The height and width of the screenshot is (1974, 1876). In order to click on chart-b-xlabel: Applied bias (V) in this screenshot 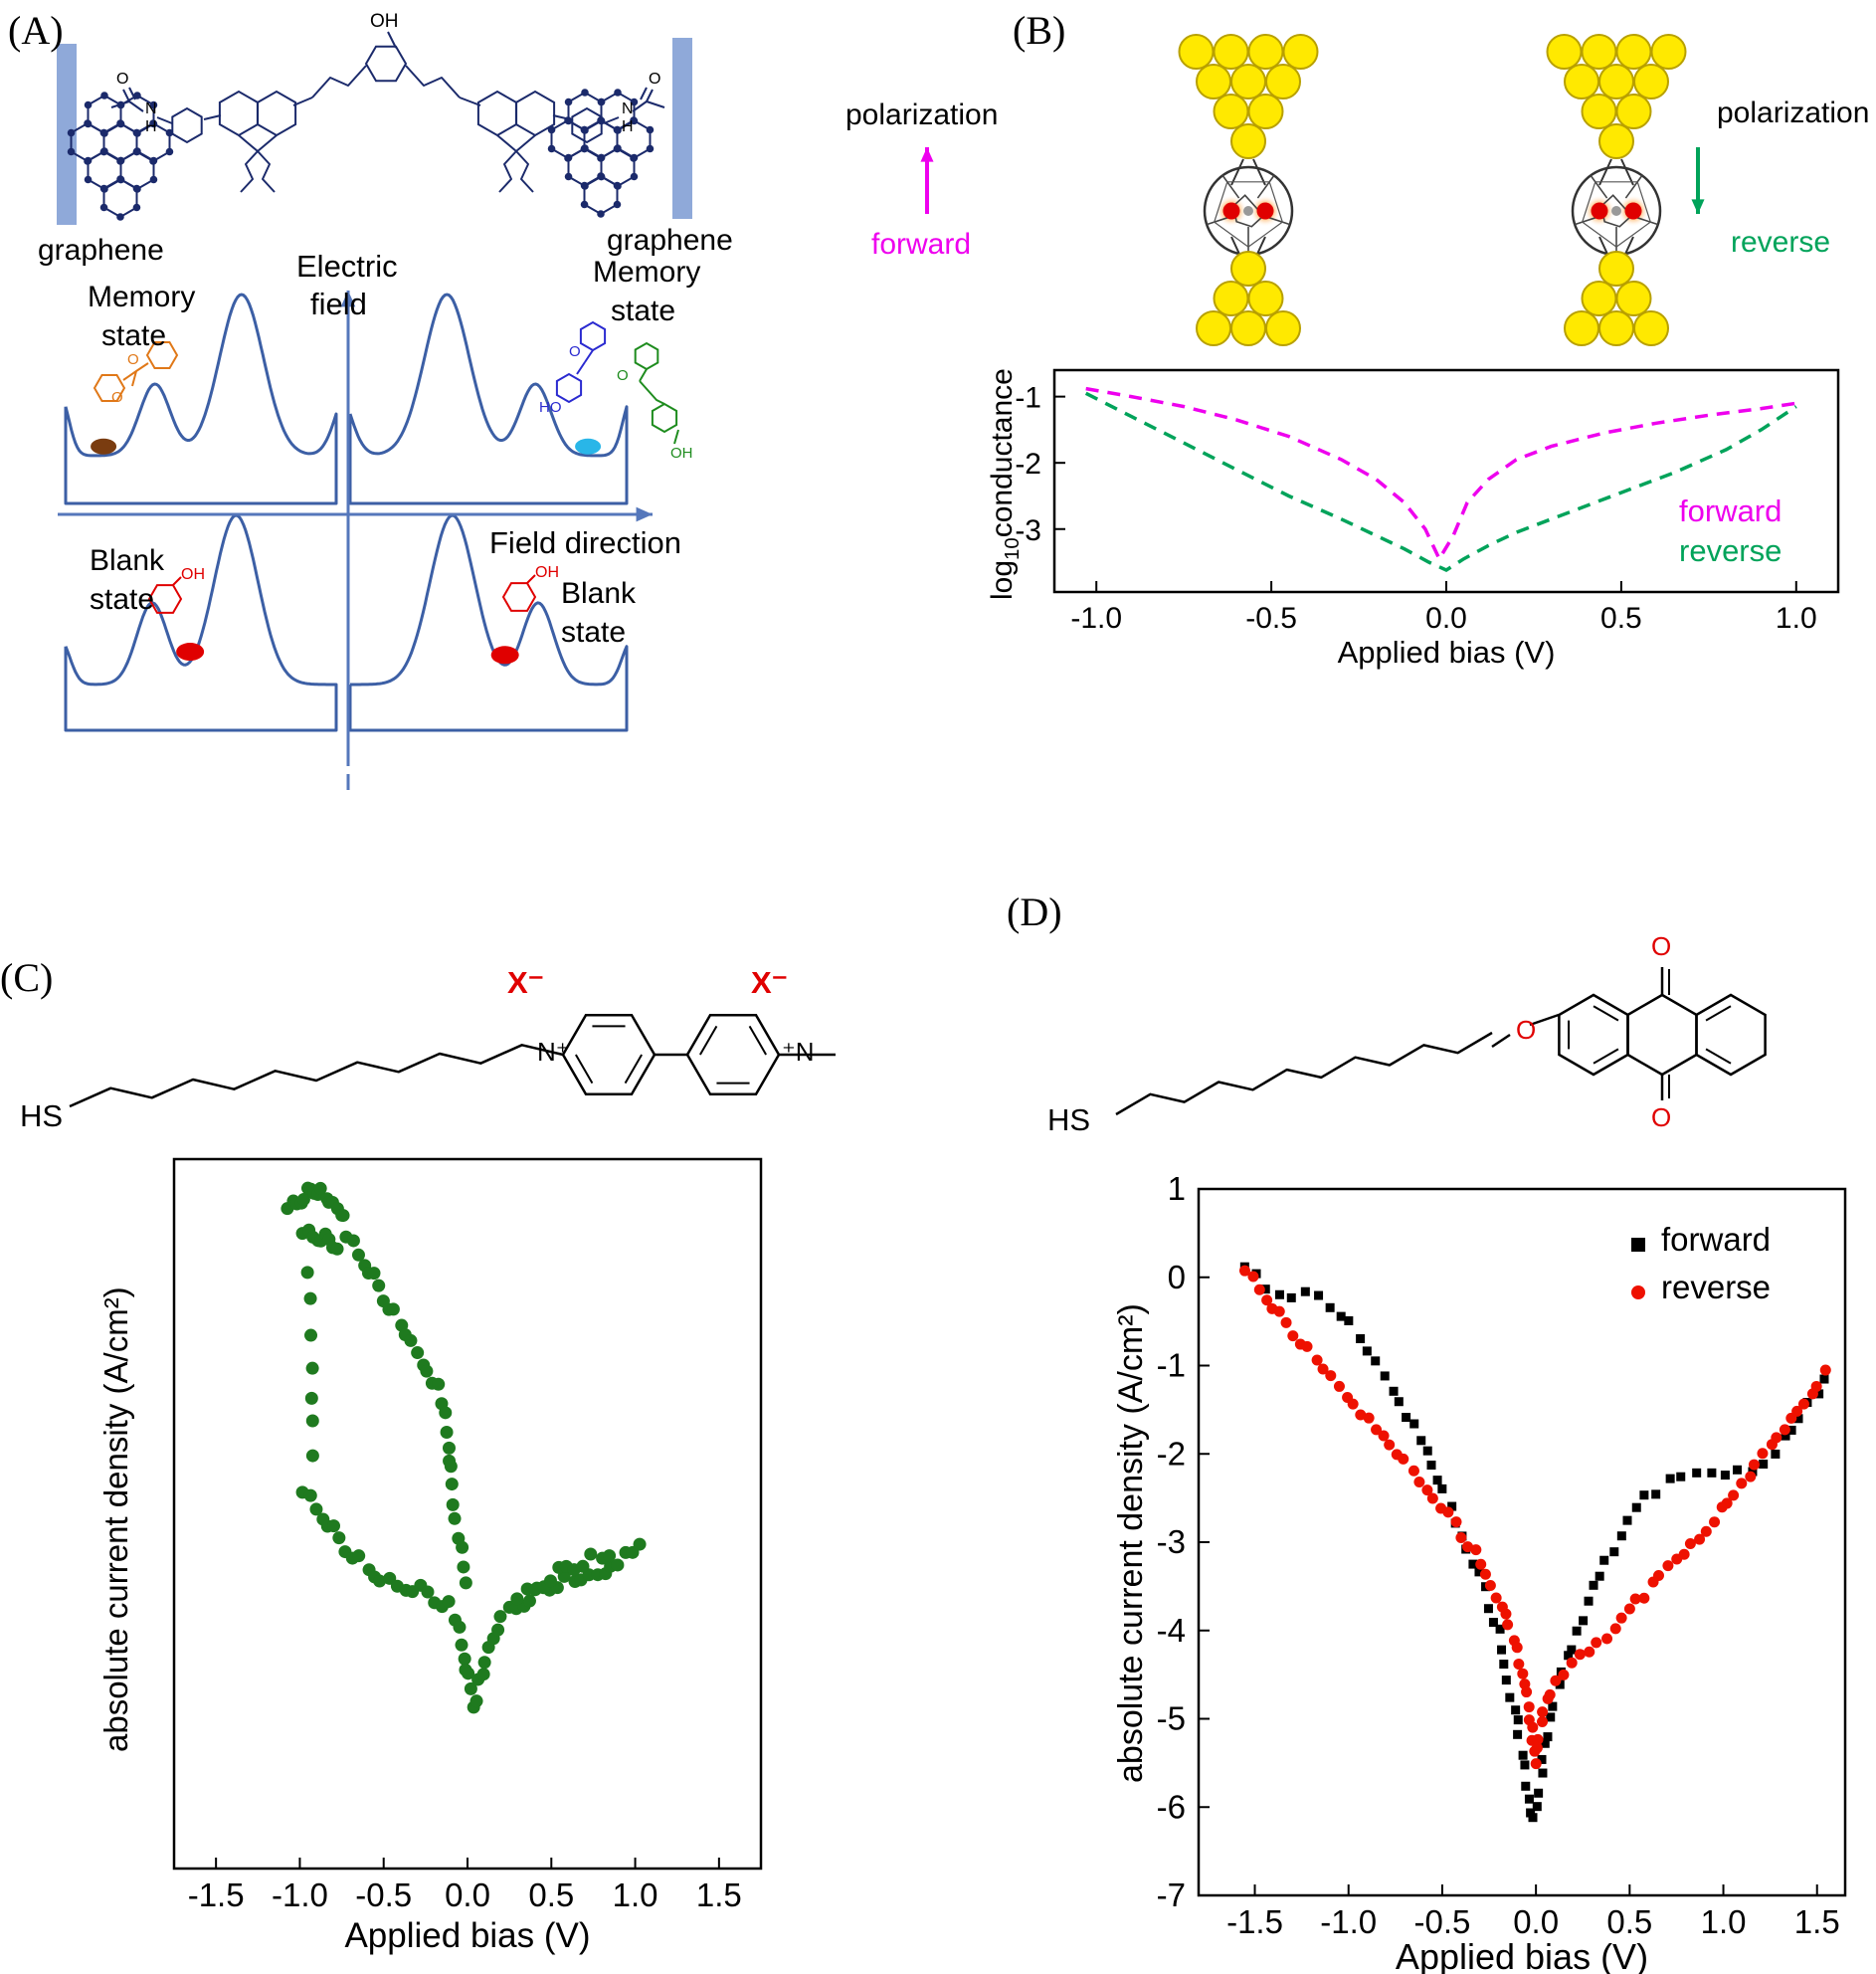, I will do `click(1446, 652)`.